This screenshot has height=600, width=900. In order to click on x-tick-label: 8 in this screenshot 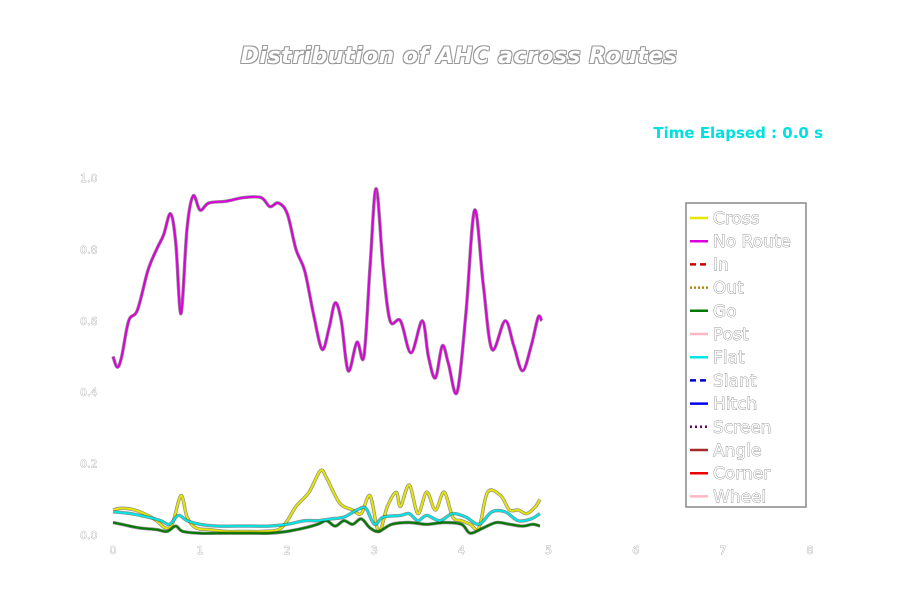, I will do `click(810, 550)`.